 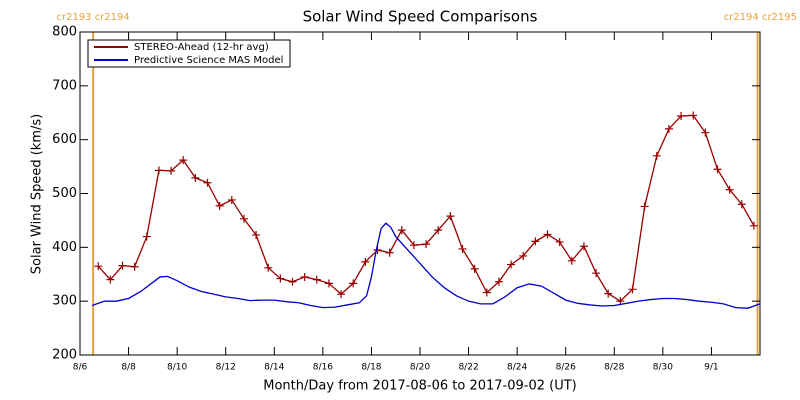 What do you see at coordinates (128, 368) in the screenshot?
I see `x-tick-label: 8/8` at bounding box center [128, 368].